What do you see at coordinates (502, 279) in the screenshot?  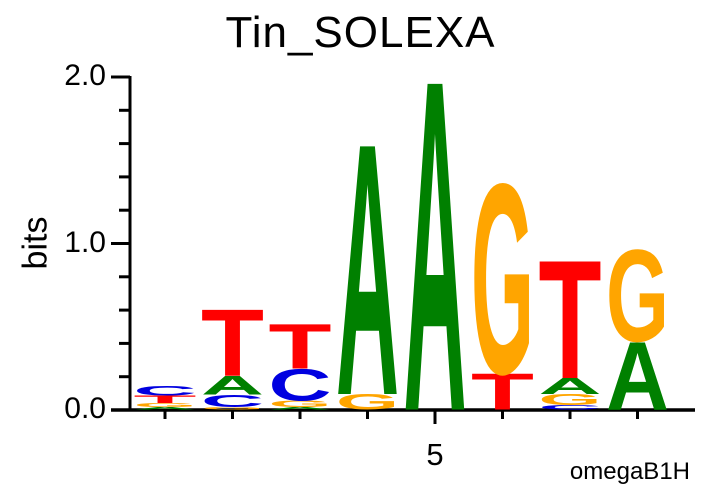 I see `logo-letter-G-pos6: G` at bounding box center [502, 279].